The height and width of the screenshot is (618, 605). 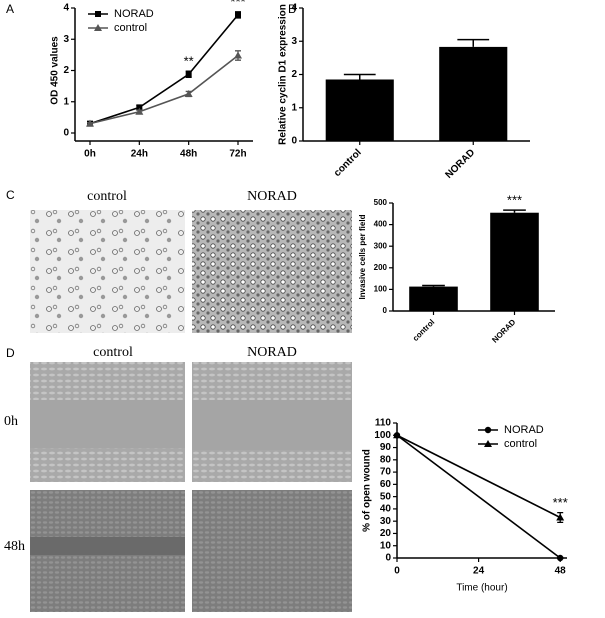 What do you see at coordinates (10, 9) in the screenshot?
I see `panel-letter: A` at bounding box center [10, 9].